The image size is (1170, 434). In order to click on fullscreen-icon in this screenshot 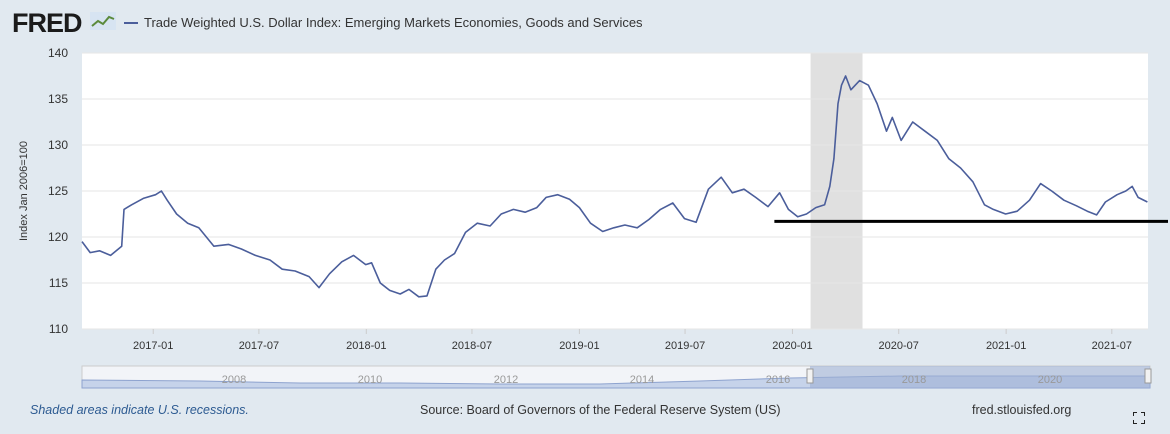, I will do `click(1139, 418)`.